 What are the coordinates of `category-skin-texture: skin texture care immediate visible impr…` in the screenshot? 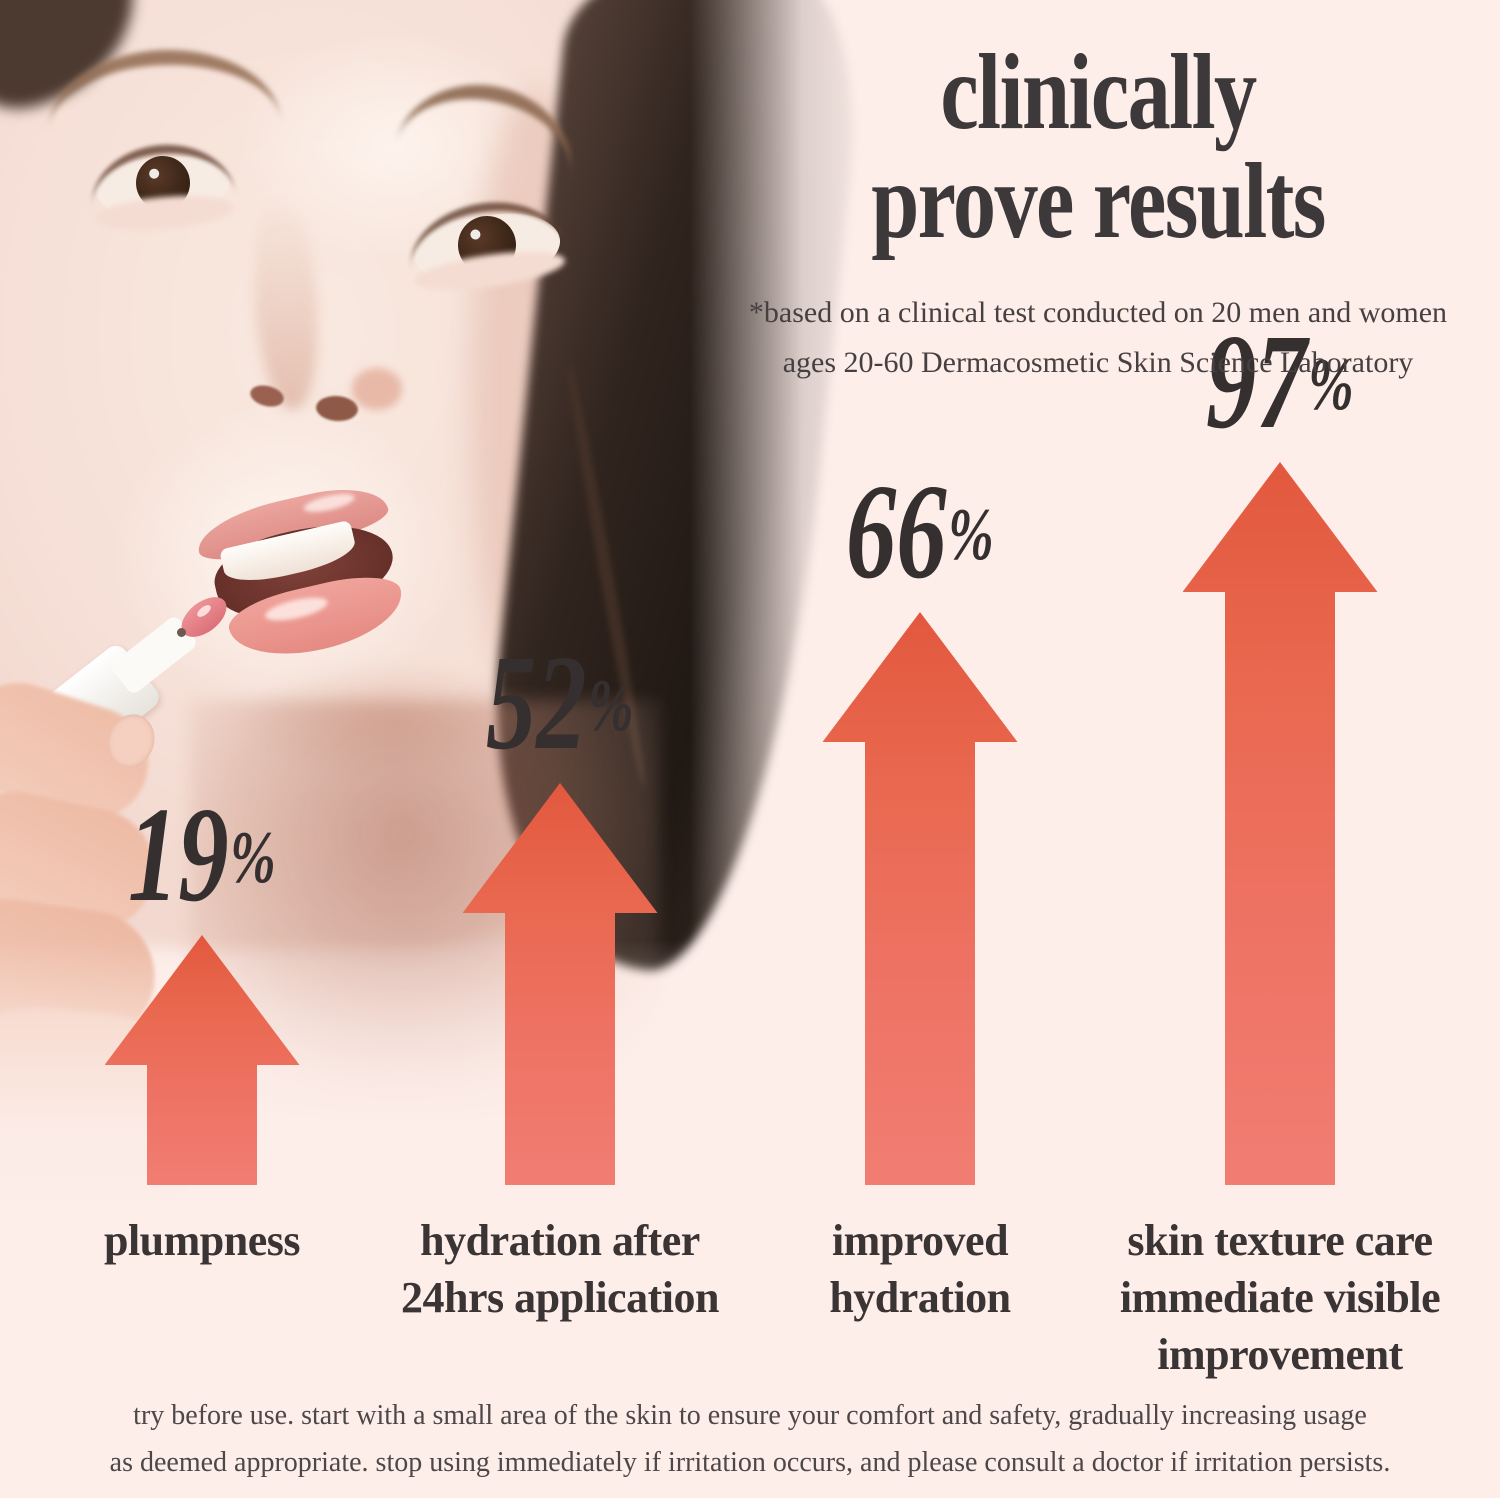 It's located at (1280, 1297).